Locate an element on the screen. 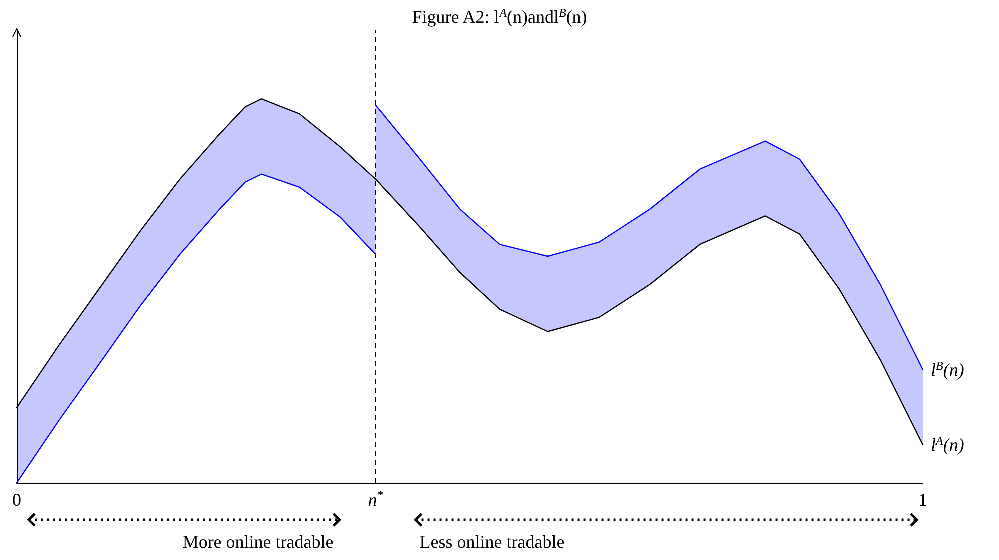  x-tick-label: 1 is located at coordinates (923, 500).